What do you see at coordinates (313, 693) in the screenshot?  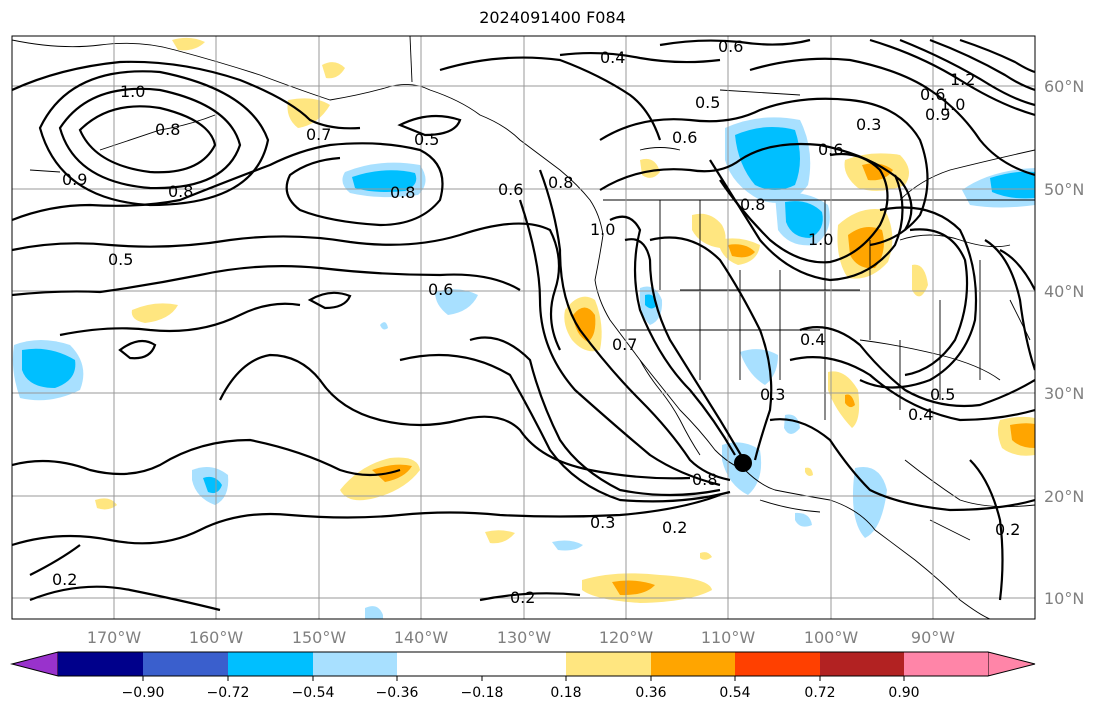 I see `colorbar-tick-label: −0.54` at bounding box center [313, 693].